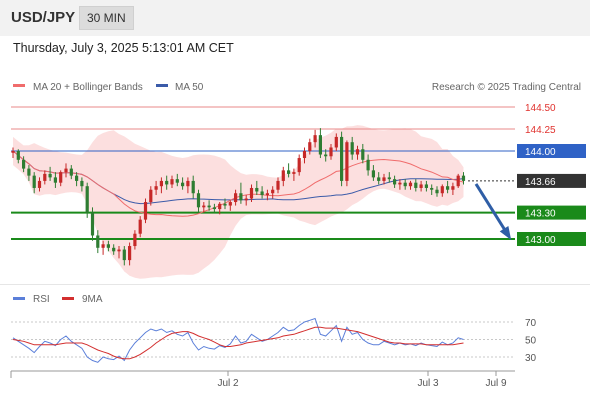 This screenshot has height=400, width=590. Describe the element at coordinates (505, 233) in the screenshot. I see `forecast-arrow-head` at that location.